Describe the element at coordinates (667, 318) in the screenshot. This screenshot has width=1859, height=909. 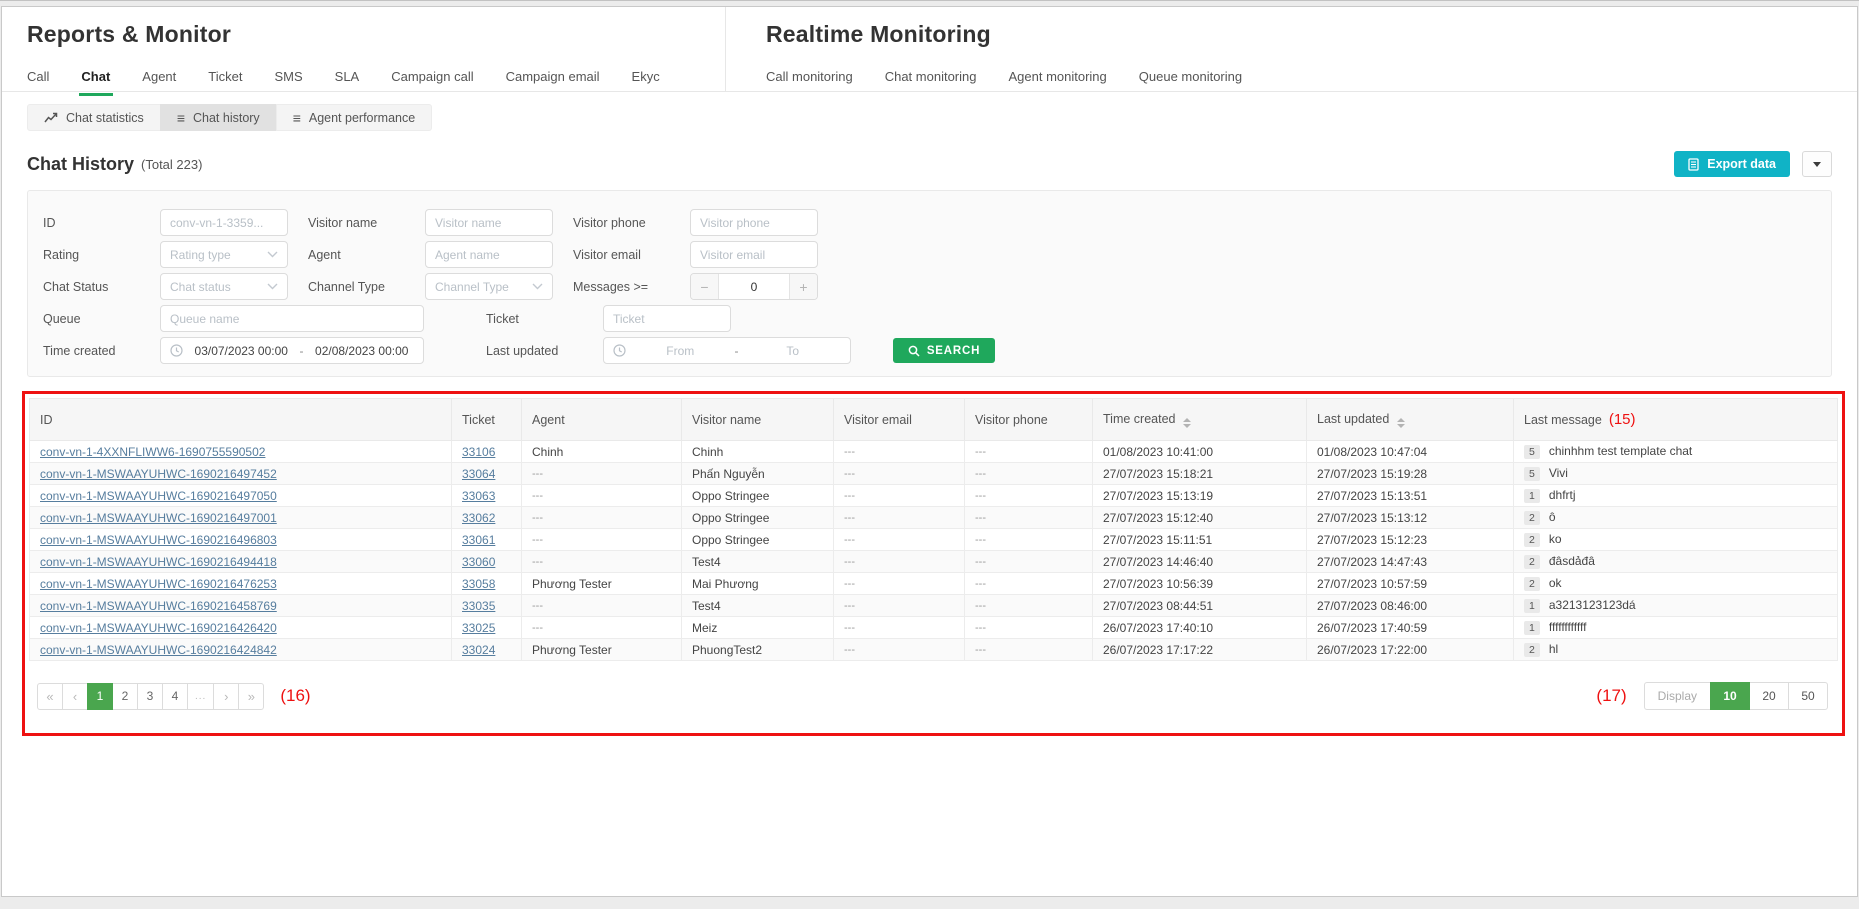
I see `ticket-input` at that location.